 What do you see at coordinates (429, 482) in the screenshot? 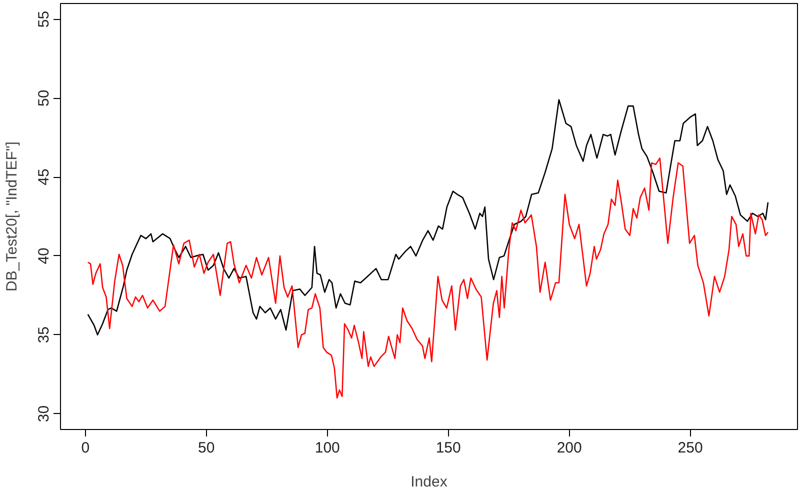
I see `x-axis-title: Index` at bounding box center [429, 482].